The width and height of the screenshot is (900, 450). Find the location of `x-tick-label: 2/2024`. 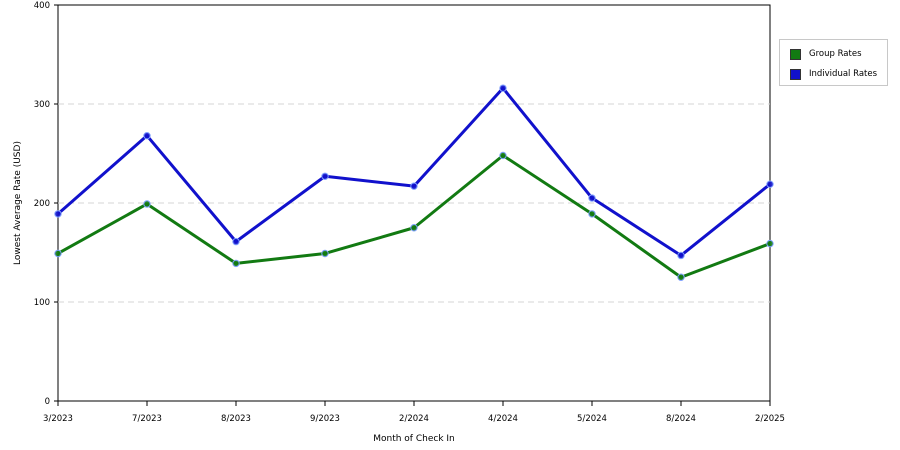

x-tick-label: 2/2024 is located at coordinates (414, 419).